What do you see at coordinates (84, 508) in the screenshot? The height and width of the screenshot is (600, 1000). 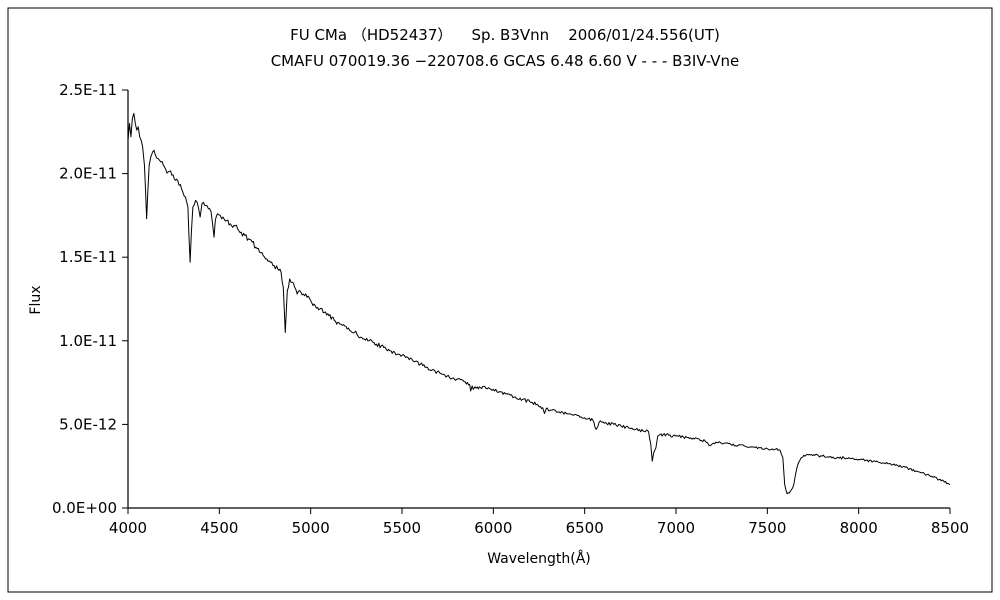 I see `y-tick-label: 0.0E+00` at bounding box center [84, 508].